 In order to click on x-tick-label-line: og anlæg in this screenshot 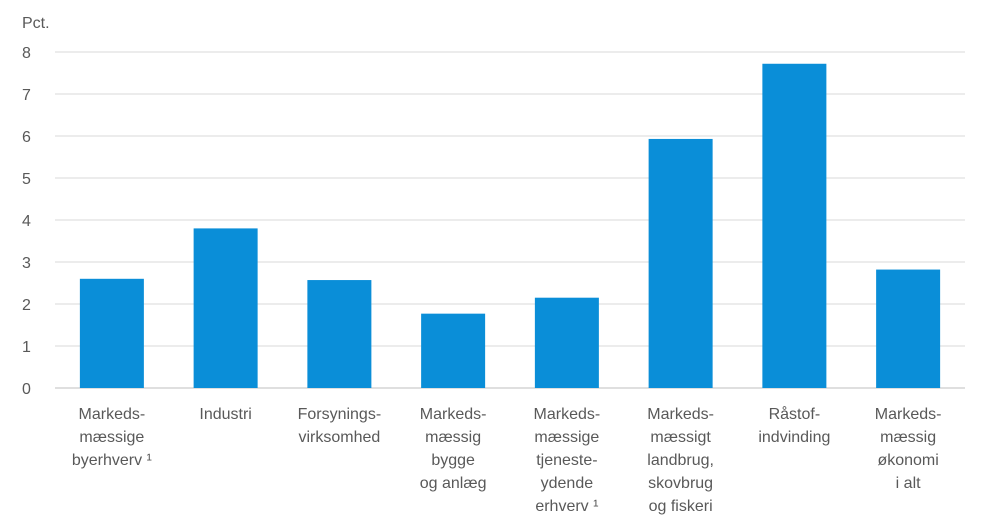, I will do `click(453, 483)`.